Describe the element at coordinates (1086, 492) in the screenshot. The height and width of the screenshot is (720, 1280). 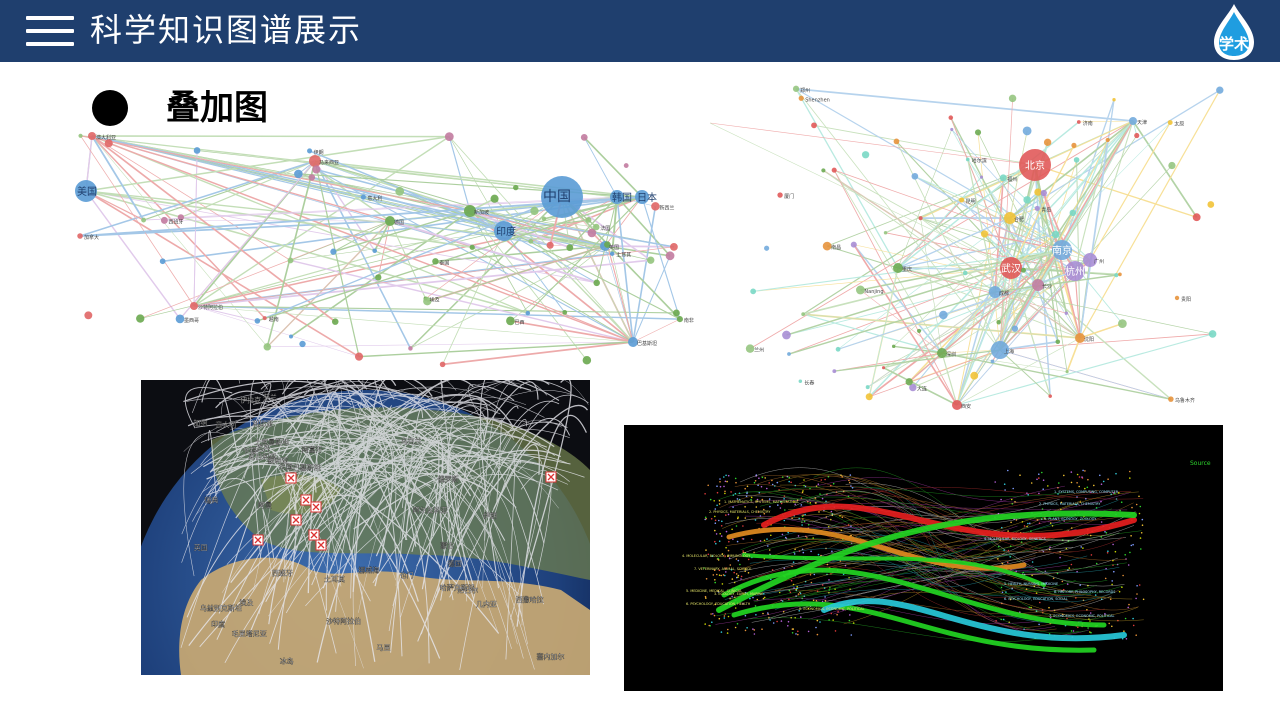
I see `overlay-cluster-label: 1. SYSTEMS, COMPUTING, COMPUTER` at that location.